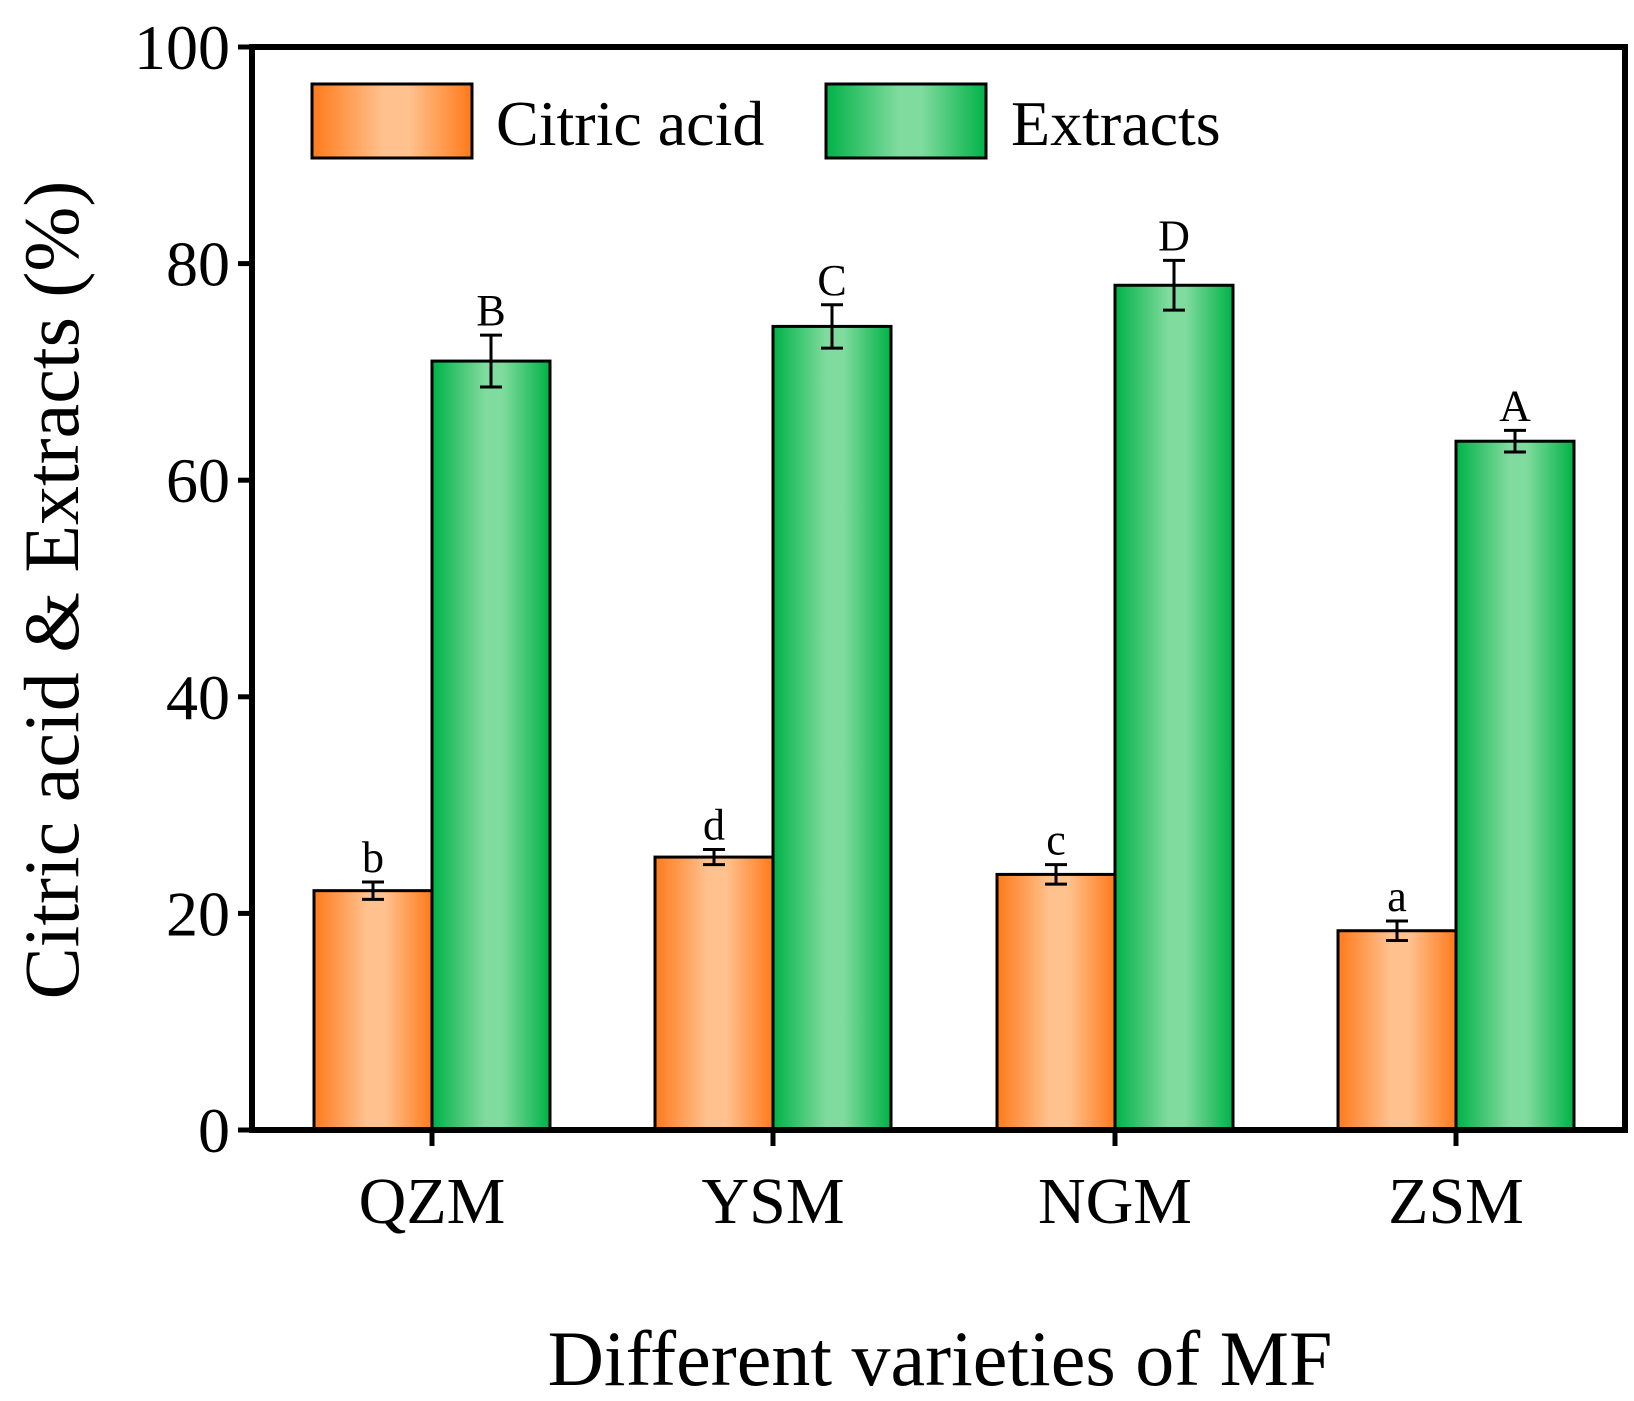  Describe the element at coordinates (373, 890) in the screenshot. I see `error-bar-citric-acid-qzm` at that location.